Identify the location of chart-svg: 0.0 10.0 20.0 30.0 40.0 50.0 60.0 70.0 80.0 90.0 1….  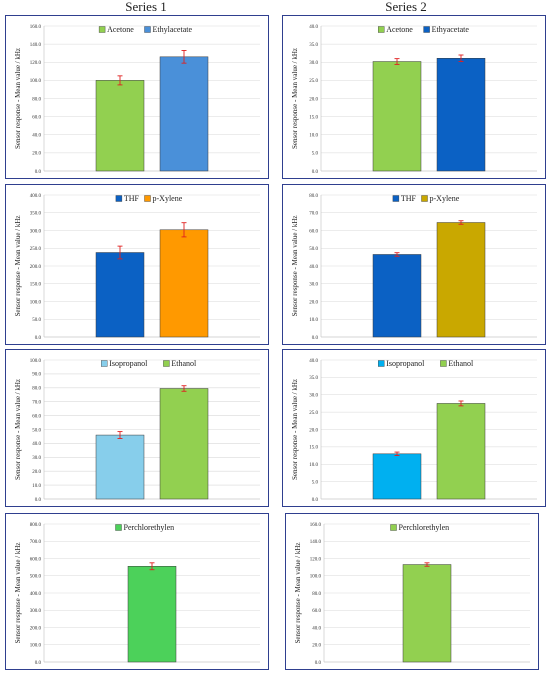
(137, 431).